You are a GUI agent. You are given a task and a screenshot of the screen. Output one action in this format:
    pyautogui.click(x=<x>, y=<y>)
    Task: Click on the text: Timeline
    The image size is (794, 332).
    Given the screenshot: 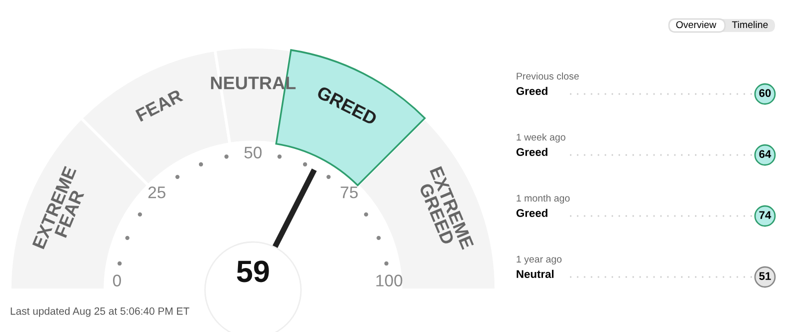 What is the action you would take?
    pyautogui.click(x=750, y=24)
    